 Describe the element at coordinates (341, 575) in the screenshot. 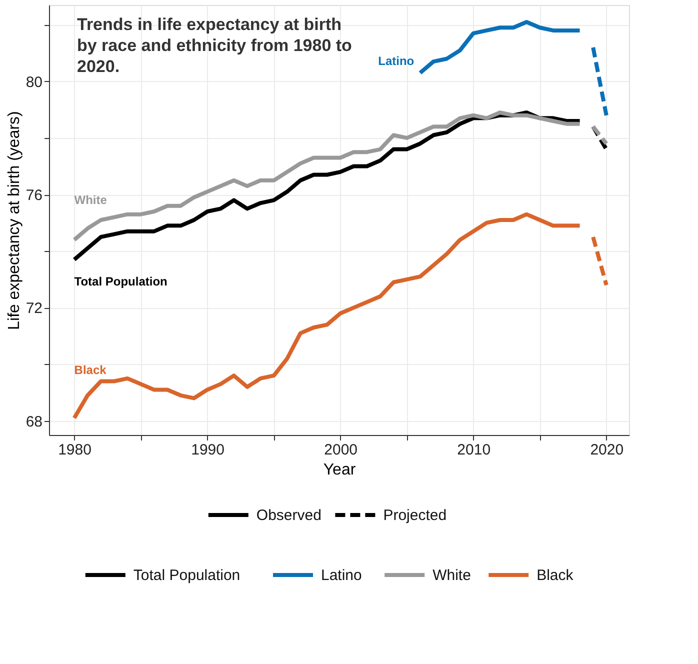

I see `legend-label: Latino` at that location.